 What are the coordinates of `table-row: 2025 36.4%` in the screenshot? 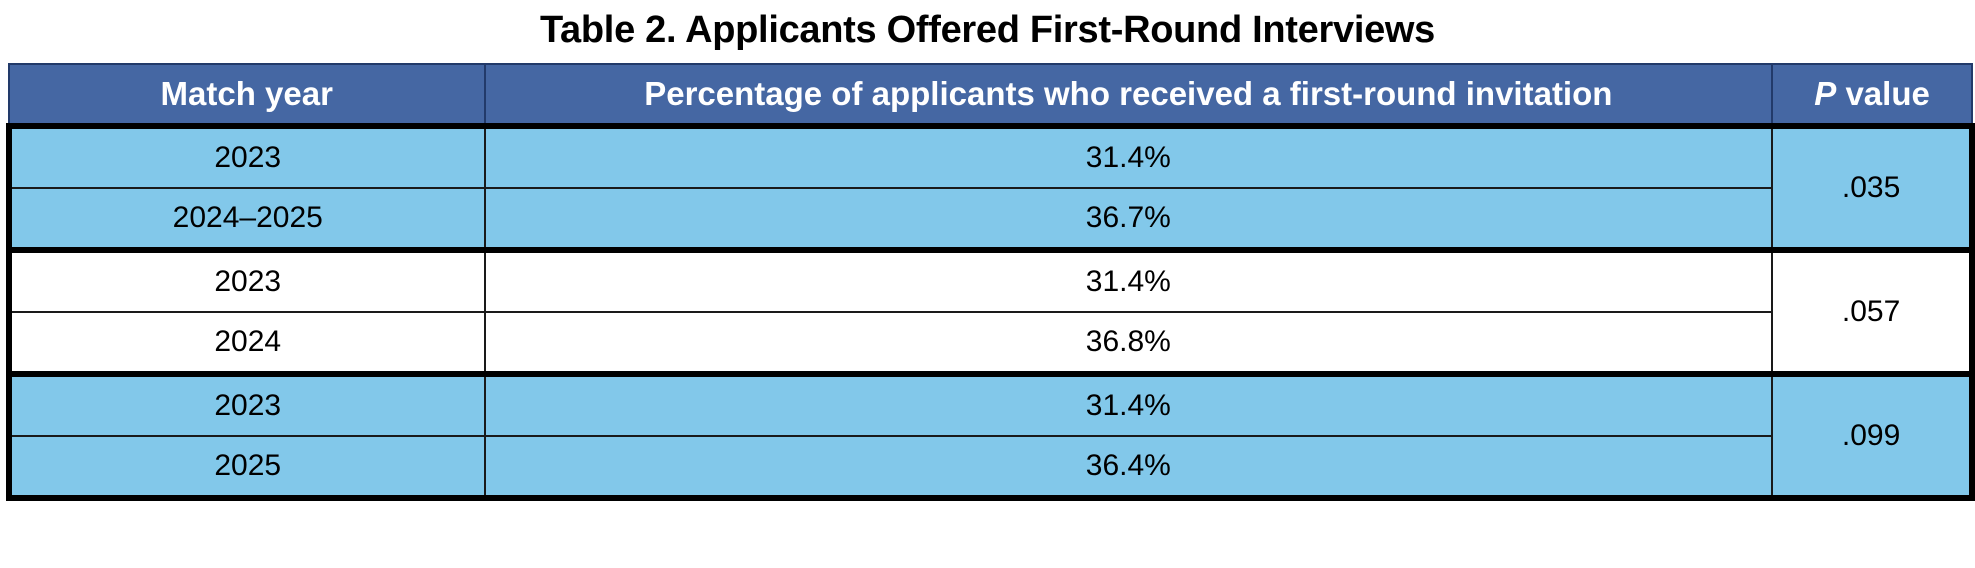 It's located at (990, 467).